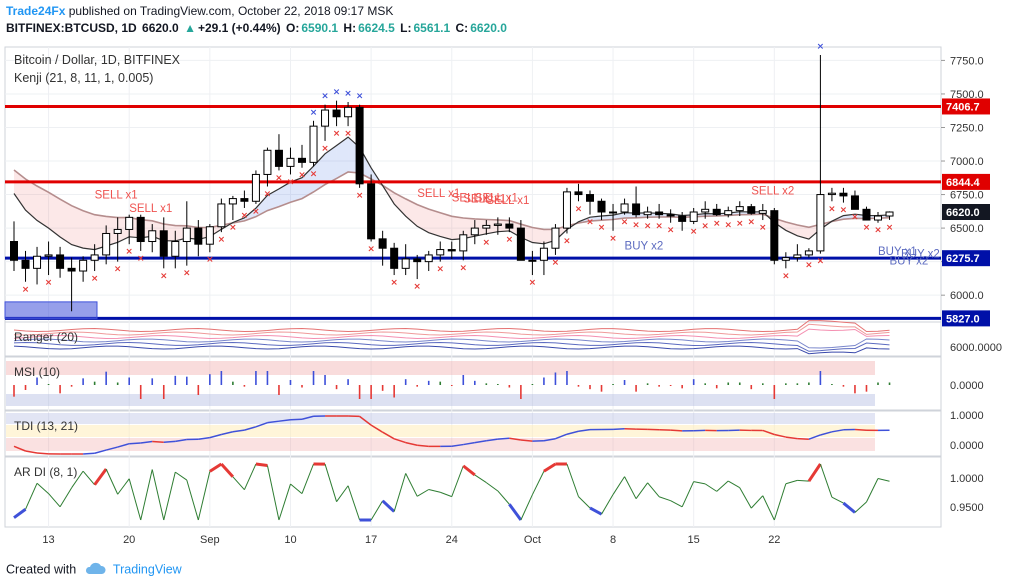 Image resolution: width=1011 pixels, height=587 pixels. Describe the element at coordinates (95, 570) in the screenshot. I see `tradingview-cloud-icon` at that location.